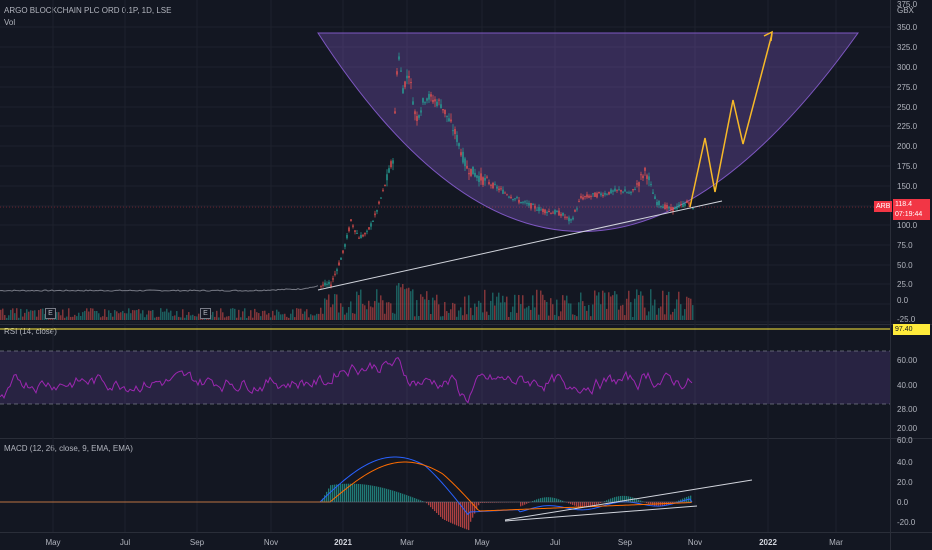 The image size is (932, 550). I want to click on time-axis-label: 2021, so click(343, 542).